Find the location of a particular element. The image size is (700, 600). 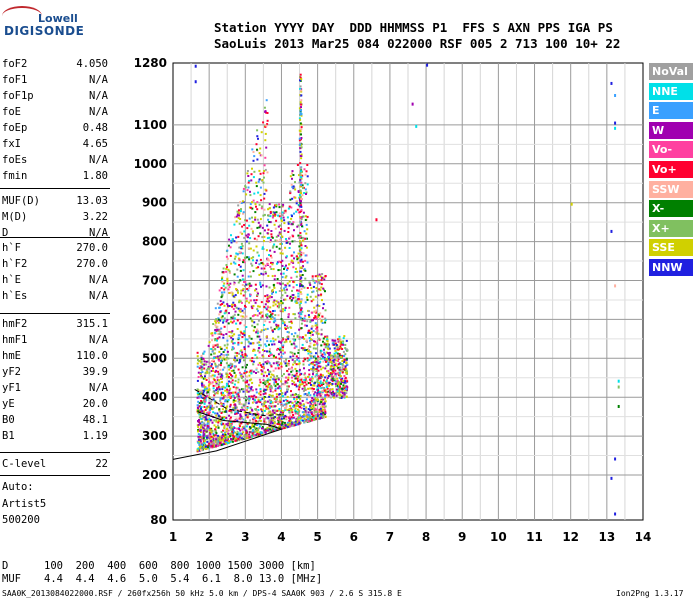

trace-line-solid is located at coordinates (228, 435).